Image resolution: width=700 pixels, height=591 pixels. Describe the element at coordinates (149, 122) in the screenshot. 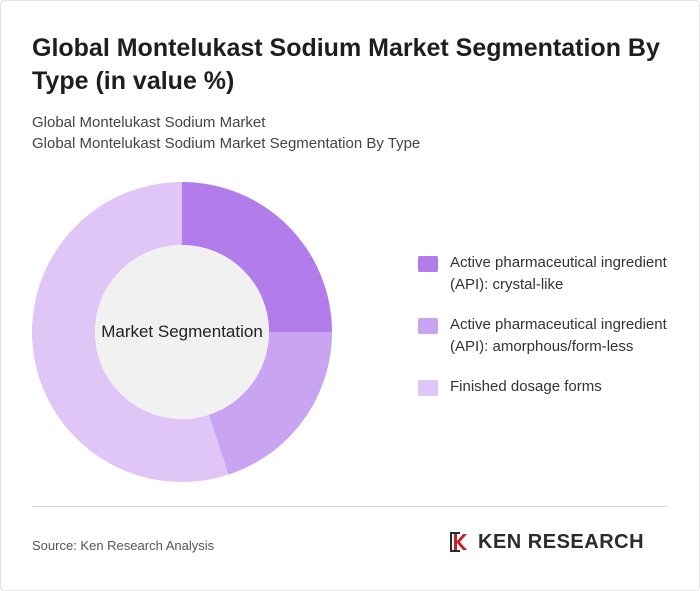

I see `chart-subtitle-market: Global Montelukast Sodium Market` at that location.